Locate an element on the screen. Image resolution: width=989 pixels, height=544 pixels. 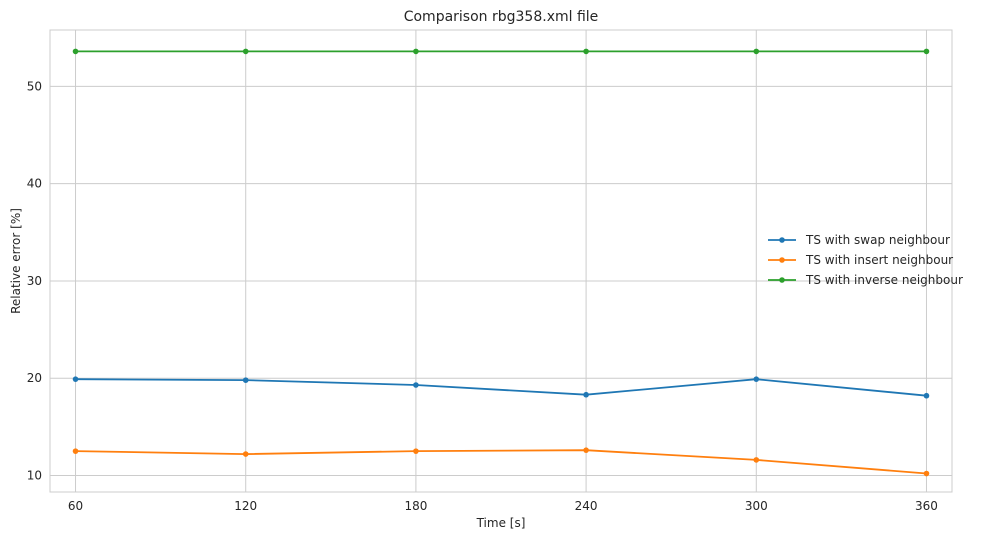
y-tick-label: 40 is located at coordinates (34, 184).